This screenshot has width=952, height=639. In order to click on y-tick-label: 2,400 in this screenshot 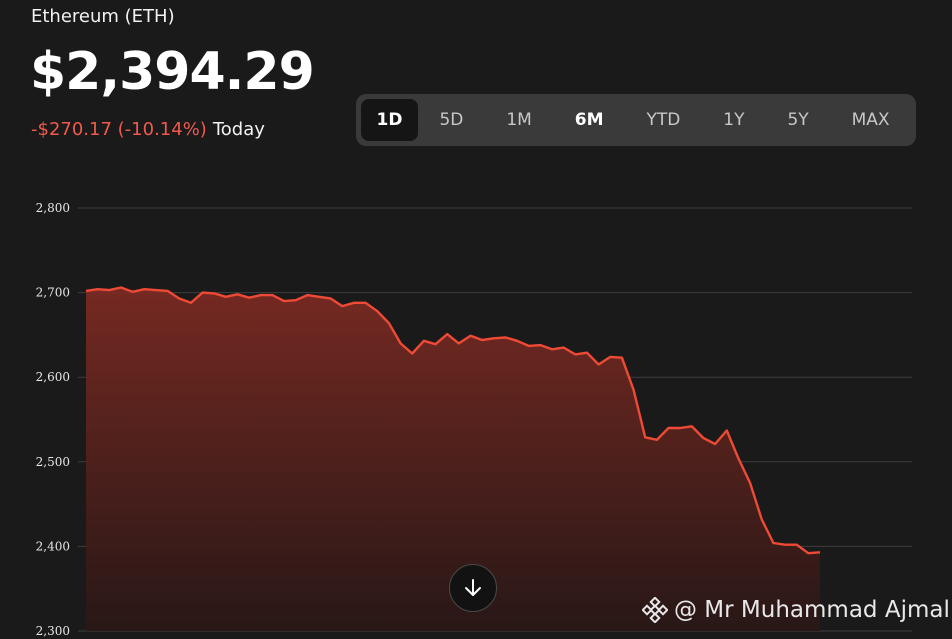, I will do `click(53, 546)`.